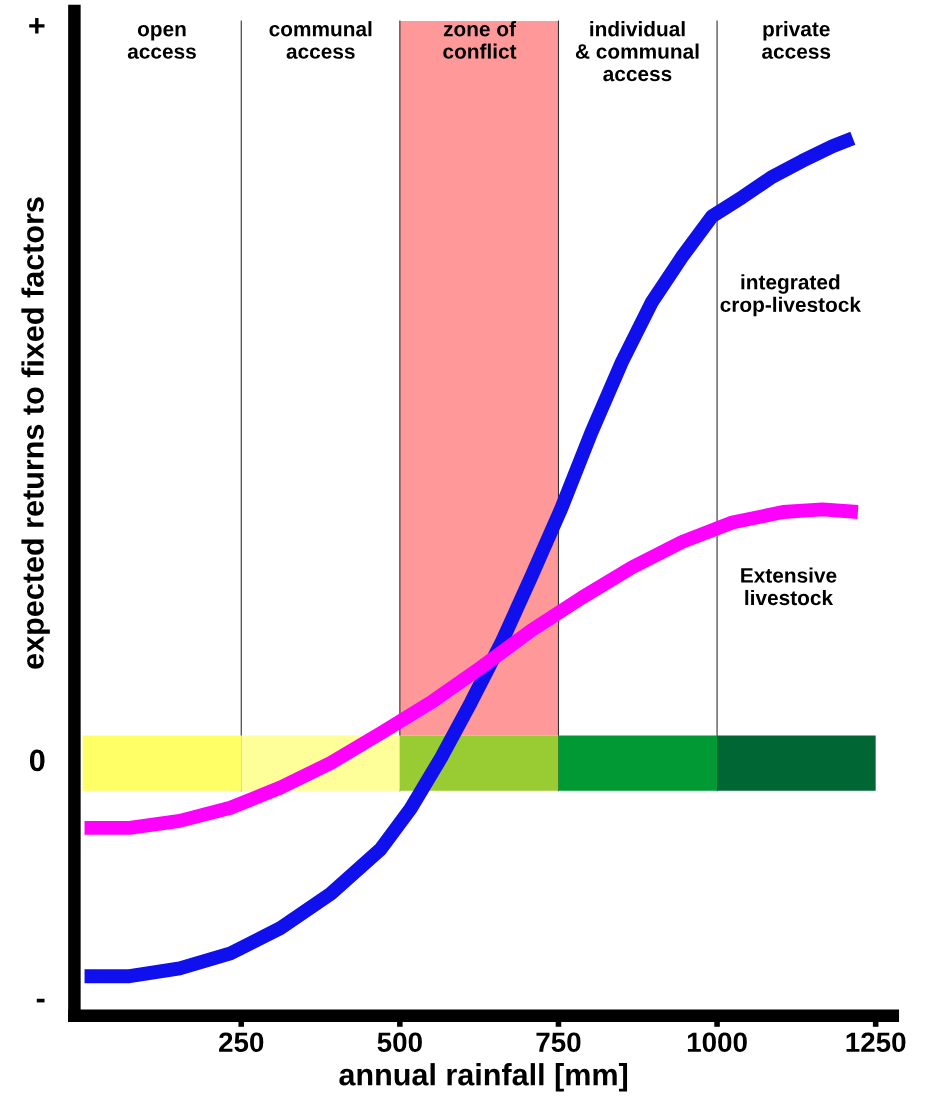 The width and height of the screenshot is (930, 1104). I want to click on text: Extensive livestock, so click(789, 586).